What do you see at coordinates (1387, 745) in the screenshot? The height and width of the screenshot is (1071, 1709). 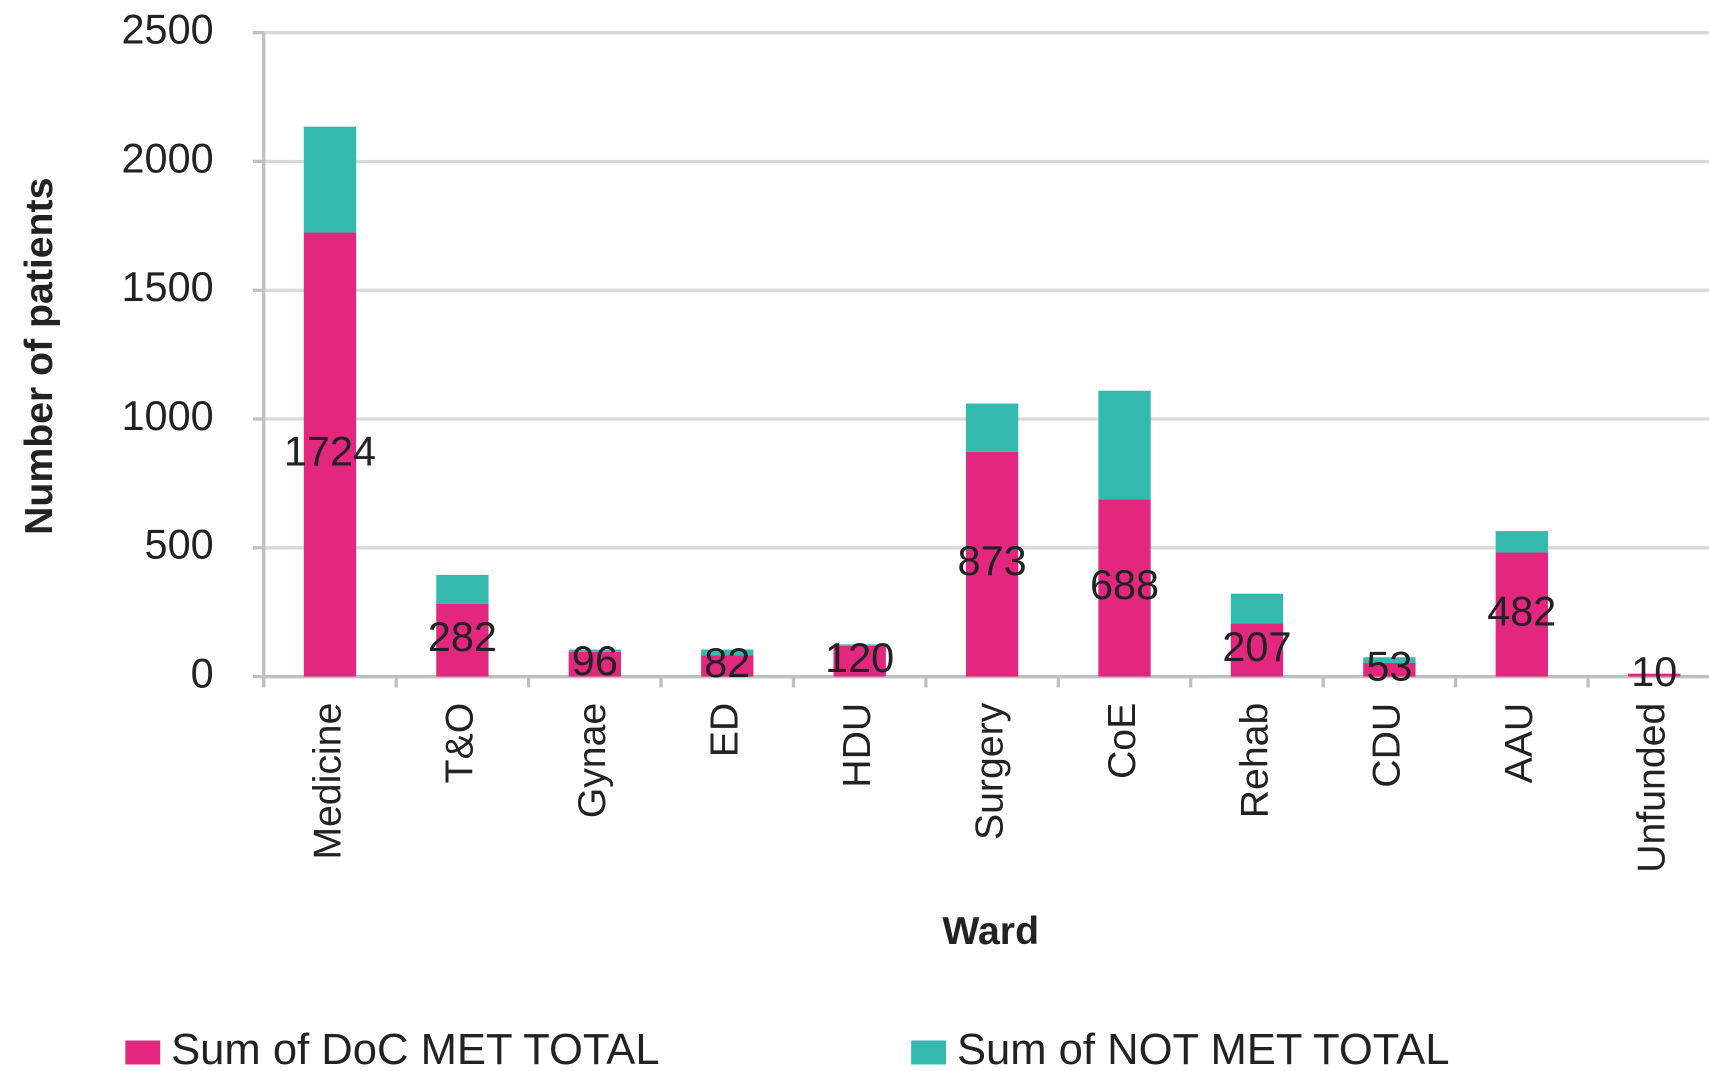 I see `x-tick-label: CDU` at bounding box center [1387, 745].